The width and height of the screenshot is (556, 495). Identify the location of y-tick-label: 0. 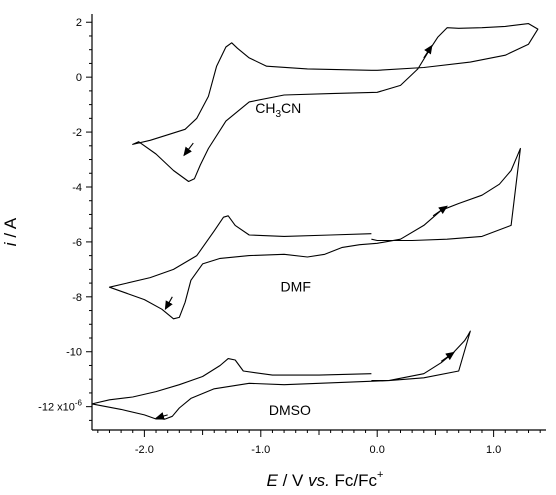
(79, 78).